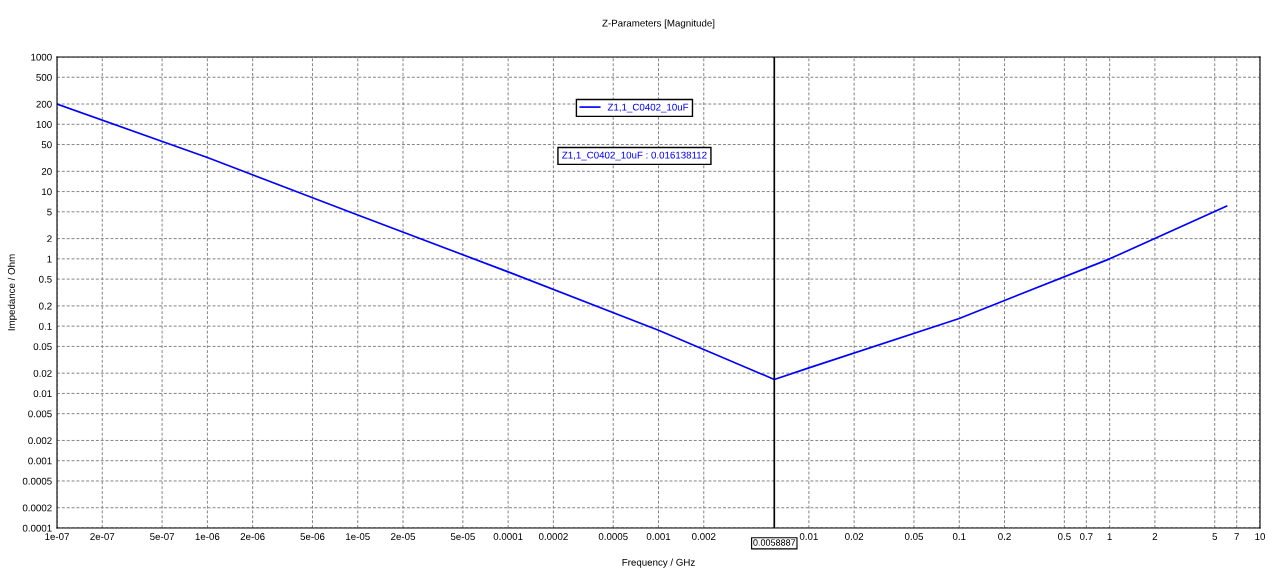 The width and height of the screenshot is (1280, 570). What do you see at coordinates (553, 536) in the screenshot?
I see `x-tick-label: 0.0002` at bounding box center [553, 536].